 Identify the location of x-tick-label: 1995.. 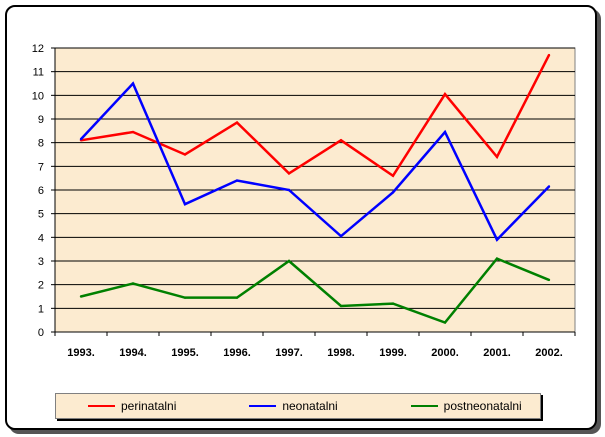
(185, 353).